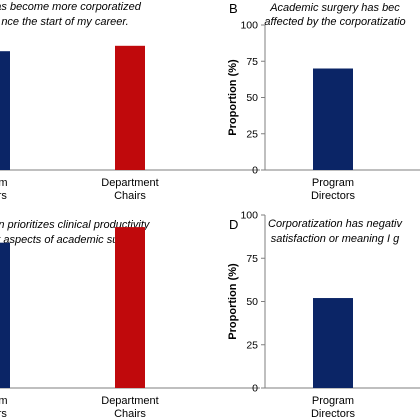 The width and height of the screenshot is (420, 420). What do you see at coordinates (334, 22) in the screenshot?
I see `panel-title-line: affected by the corporatizatio` at bounding box center [334, 22].